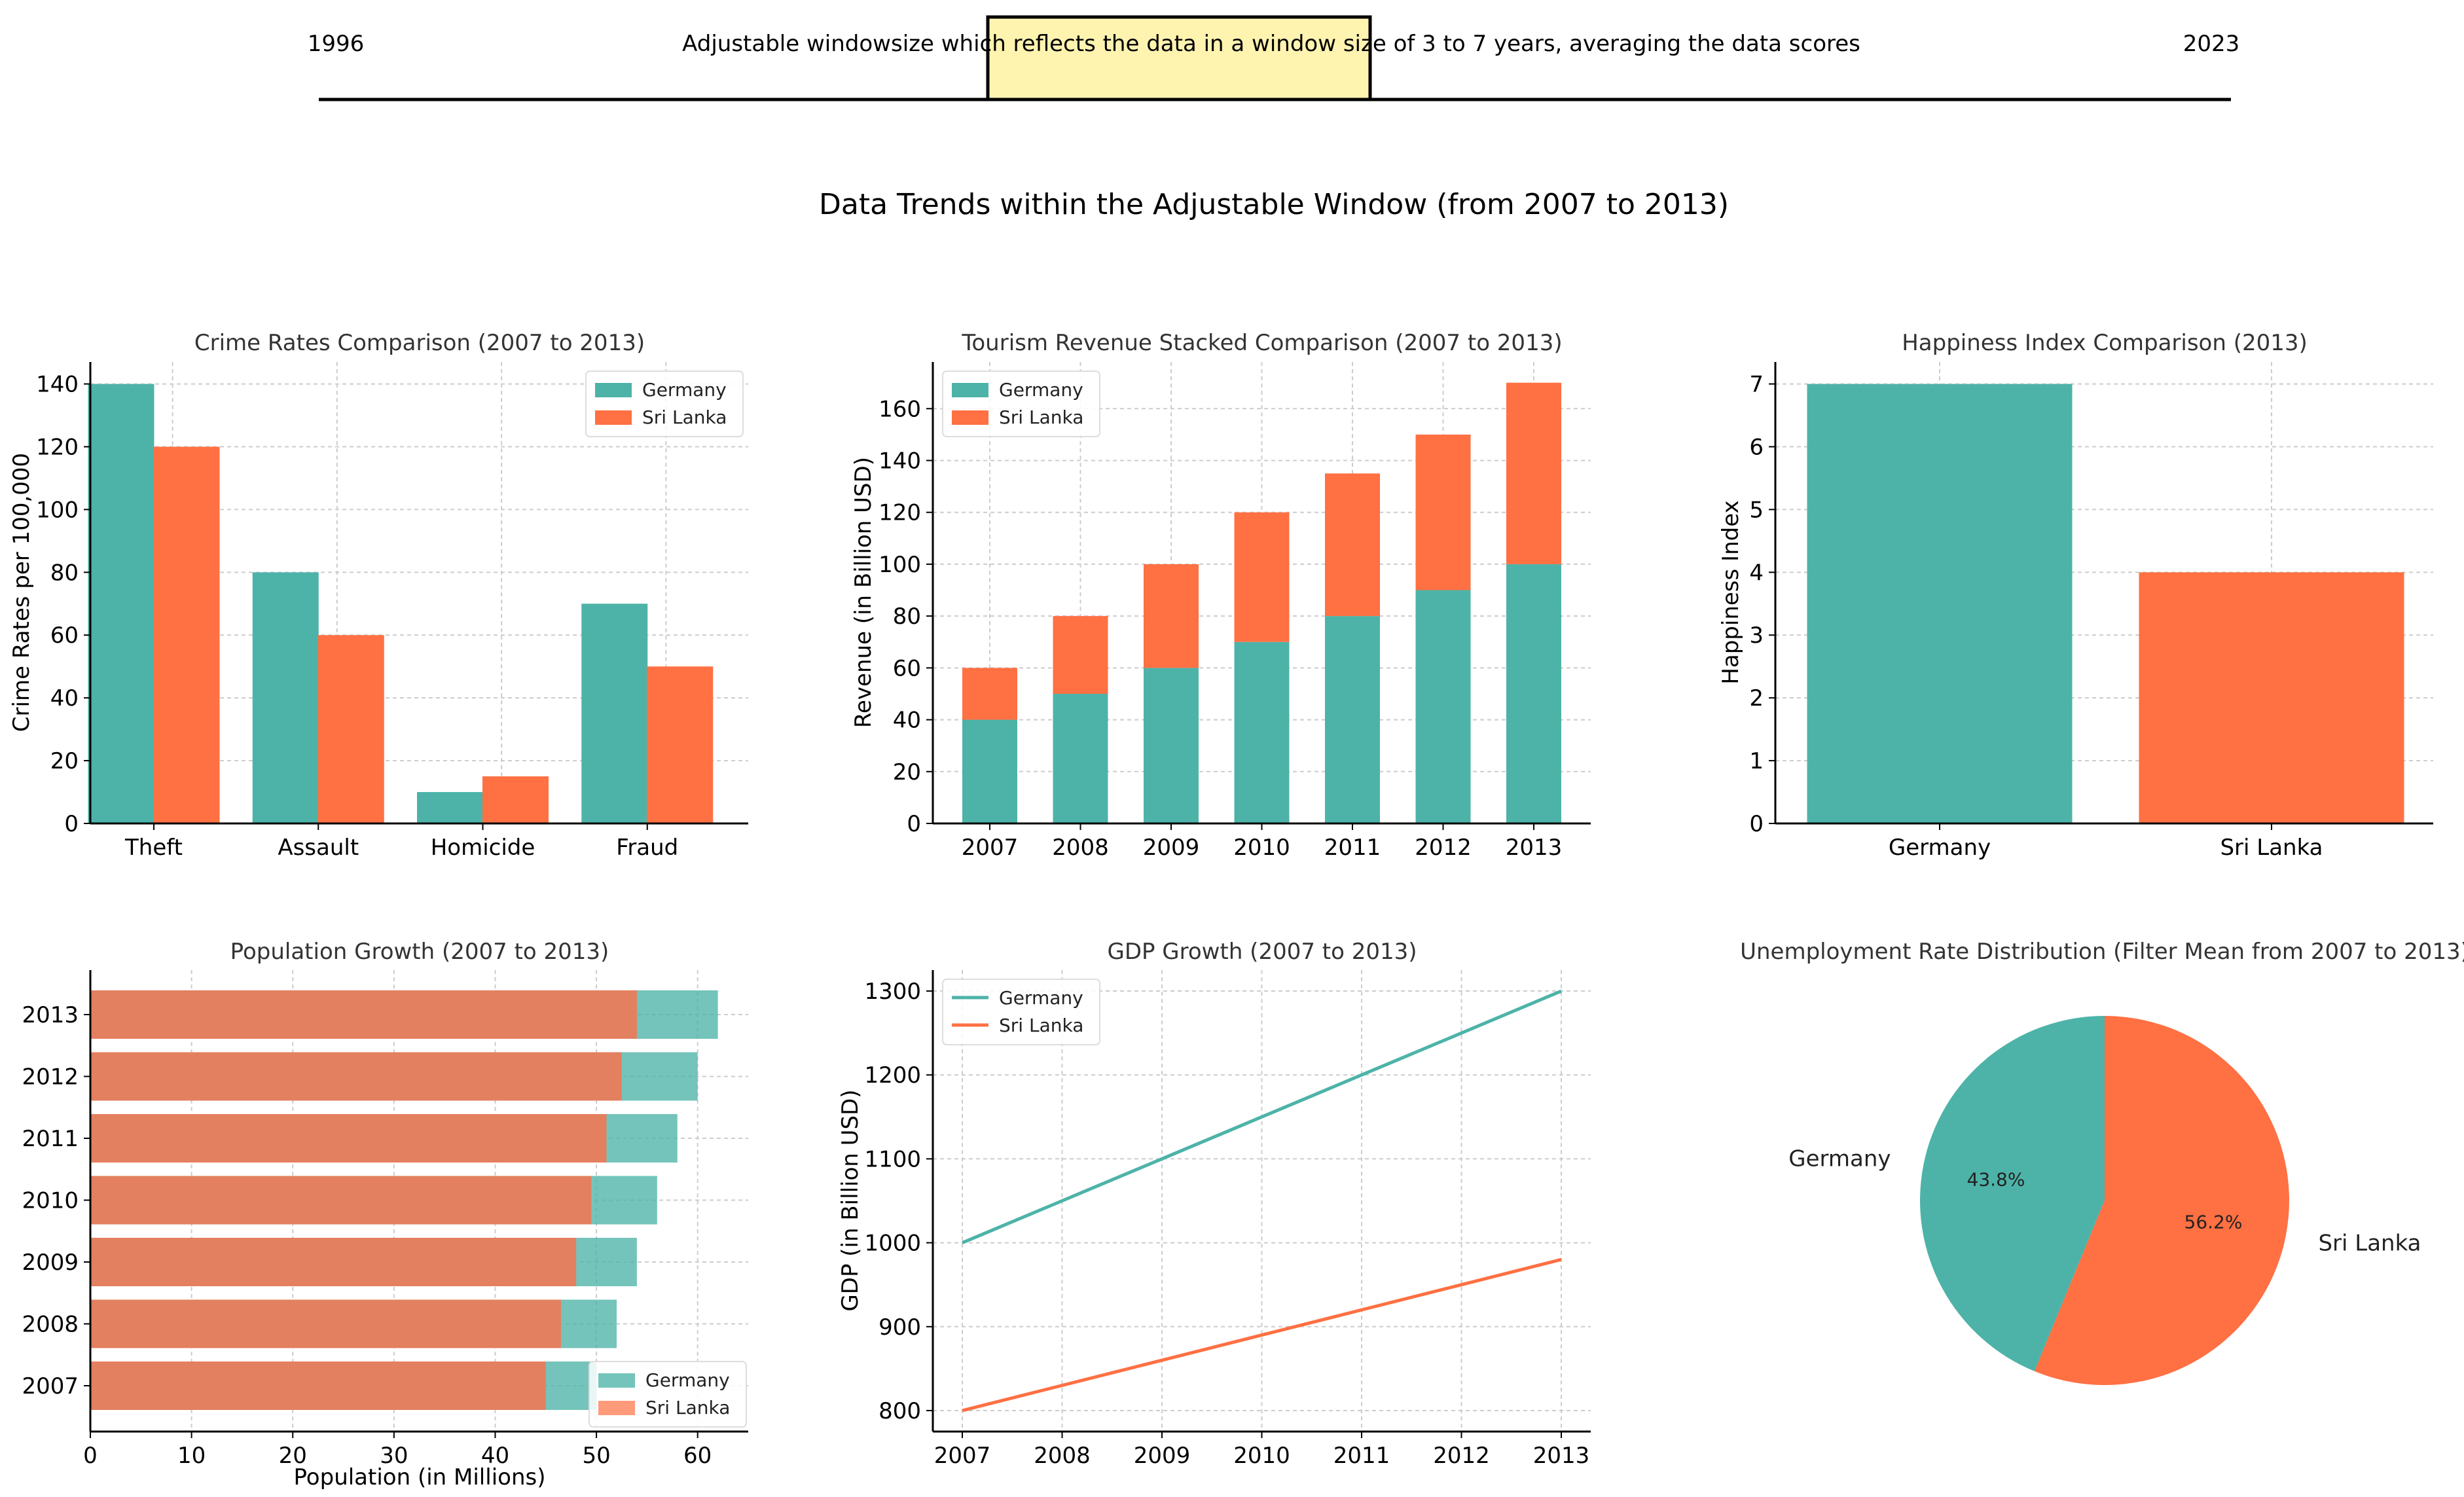  Describe the element at coordinates (2012, 1193) in the screenshot. I see `pie-slice-germany` at that location.